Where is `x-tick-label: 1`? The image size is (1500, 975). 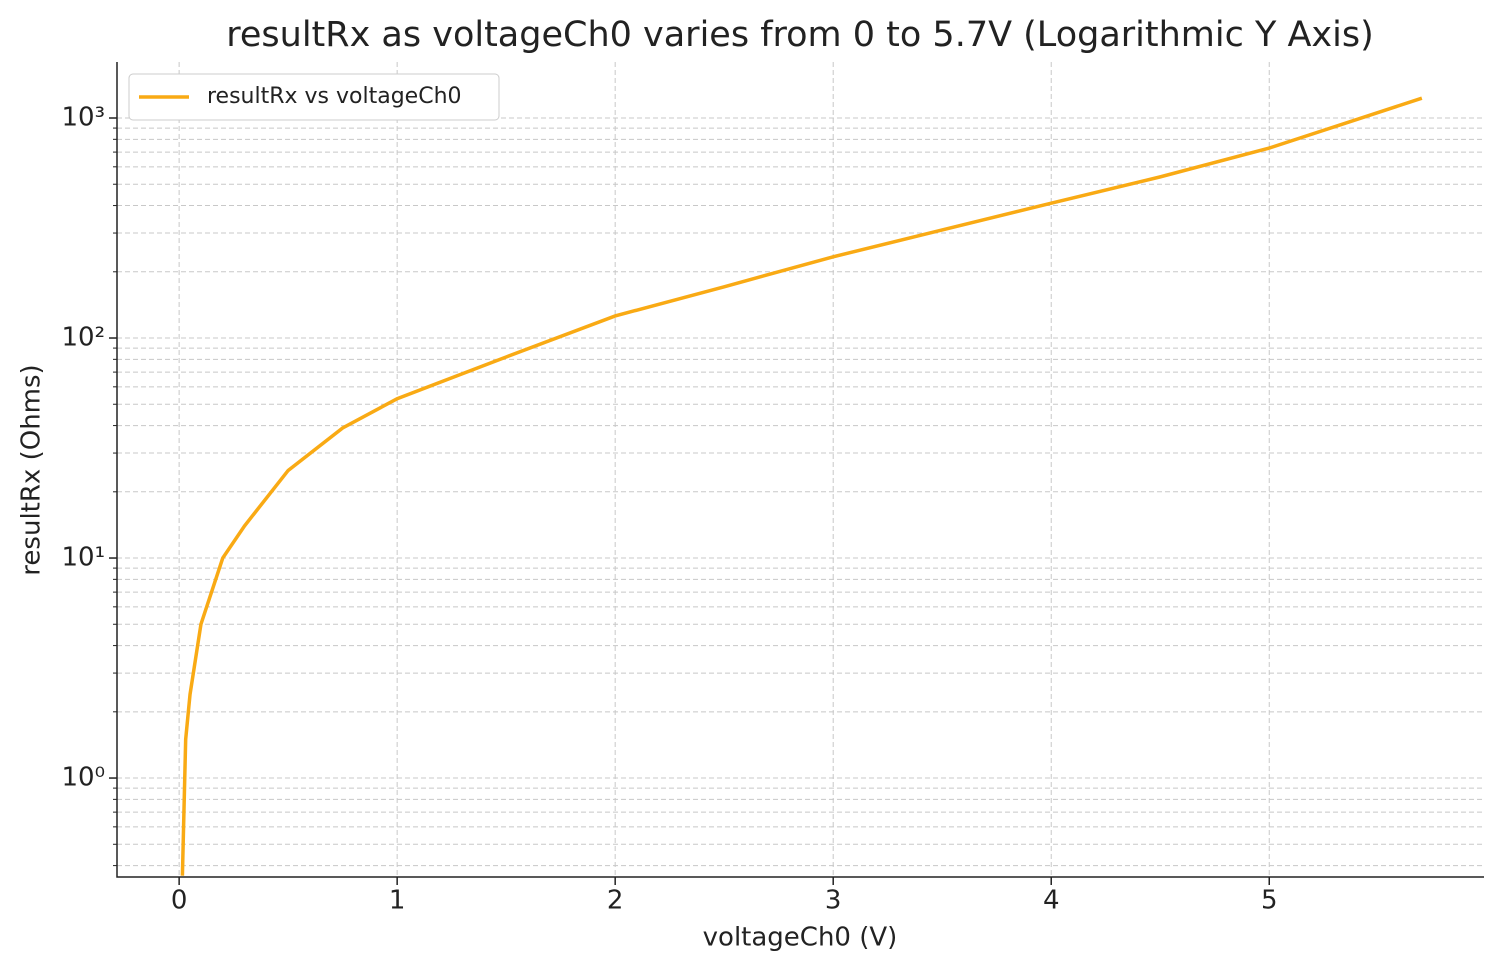 x-tick-label: 1 is located at coordinates (397, 901).